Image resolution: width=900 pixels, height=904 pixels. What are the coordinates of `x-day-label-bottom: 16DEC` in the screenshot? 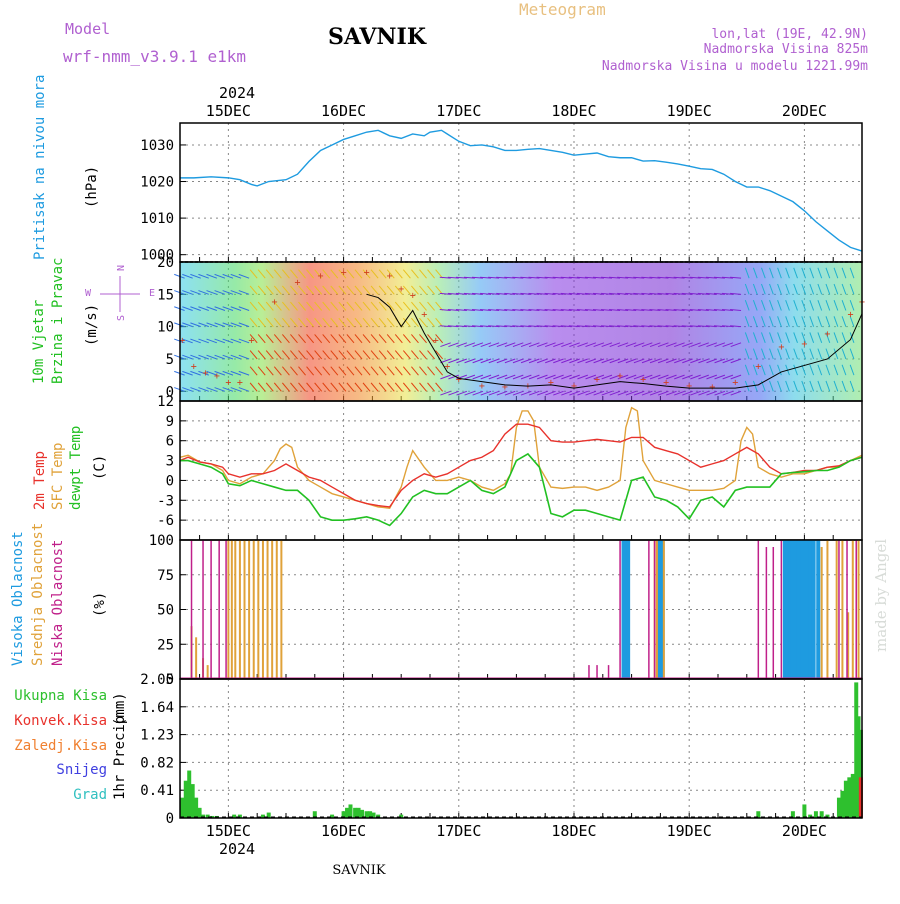 It's located at (343, 831).